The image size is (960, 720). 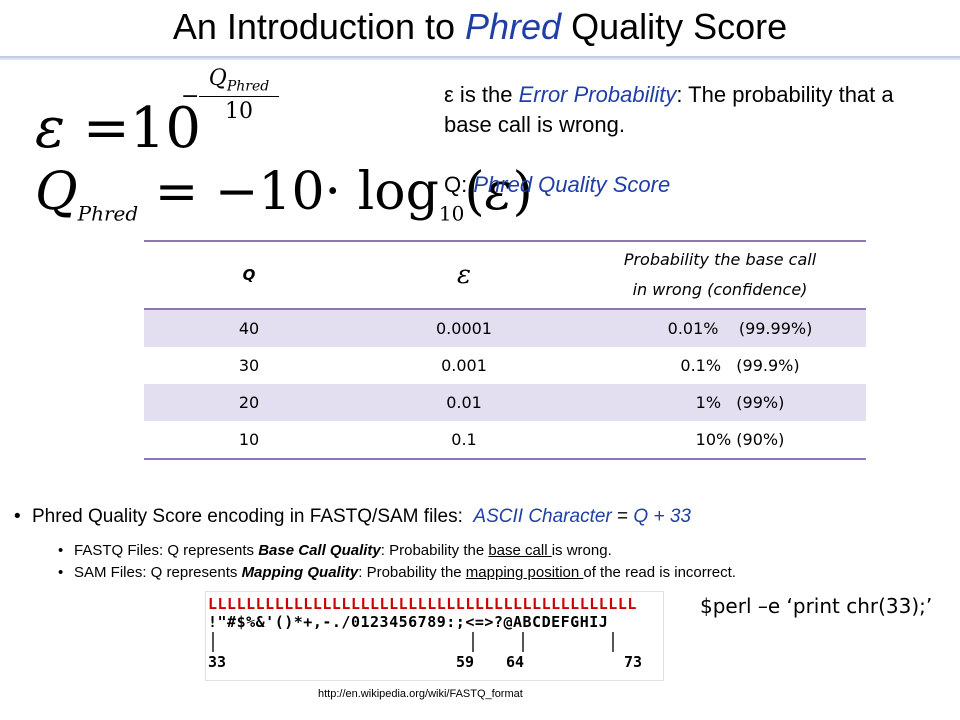 What do you see at coordinates (318, 26) in the screenshot?
I see `title-prefix: An Introduction to` at bounding box center [318, 26].